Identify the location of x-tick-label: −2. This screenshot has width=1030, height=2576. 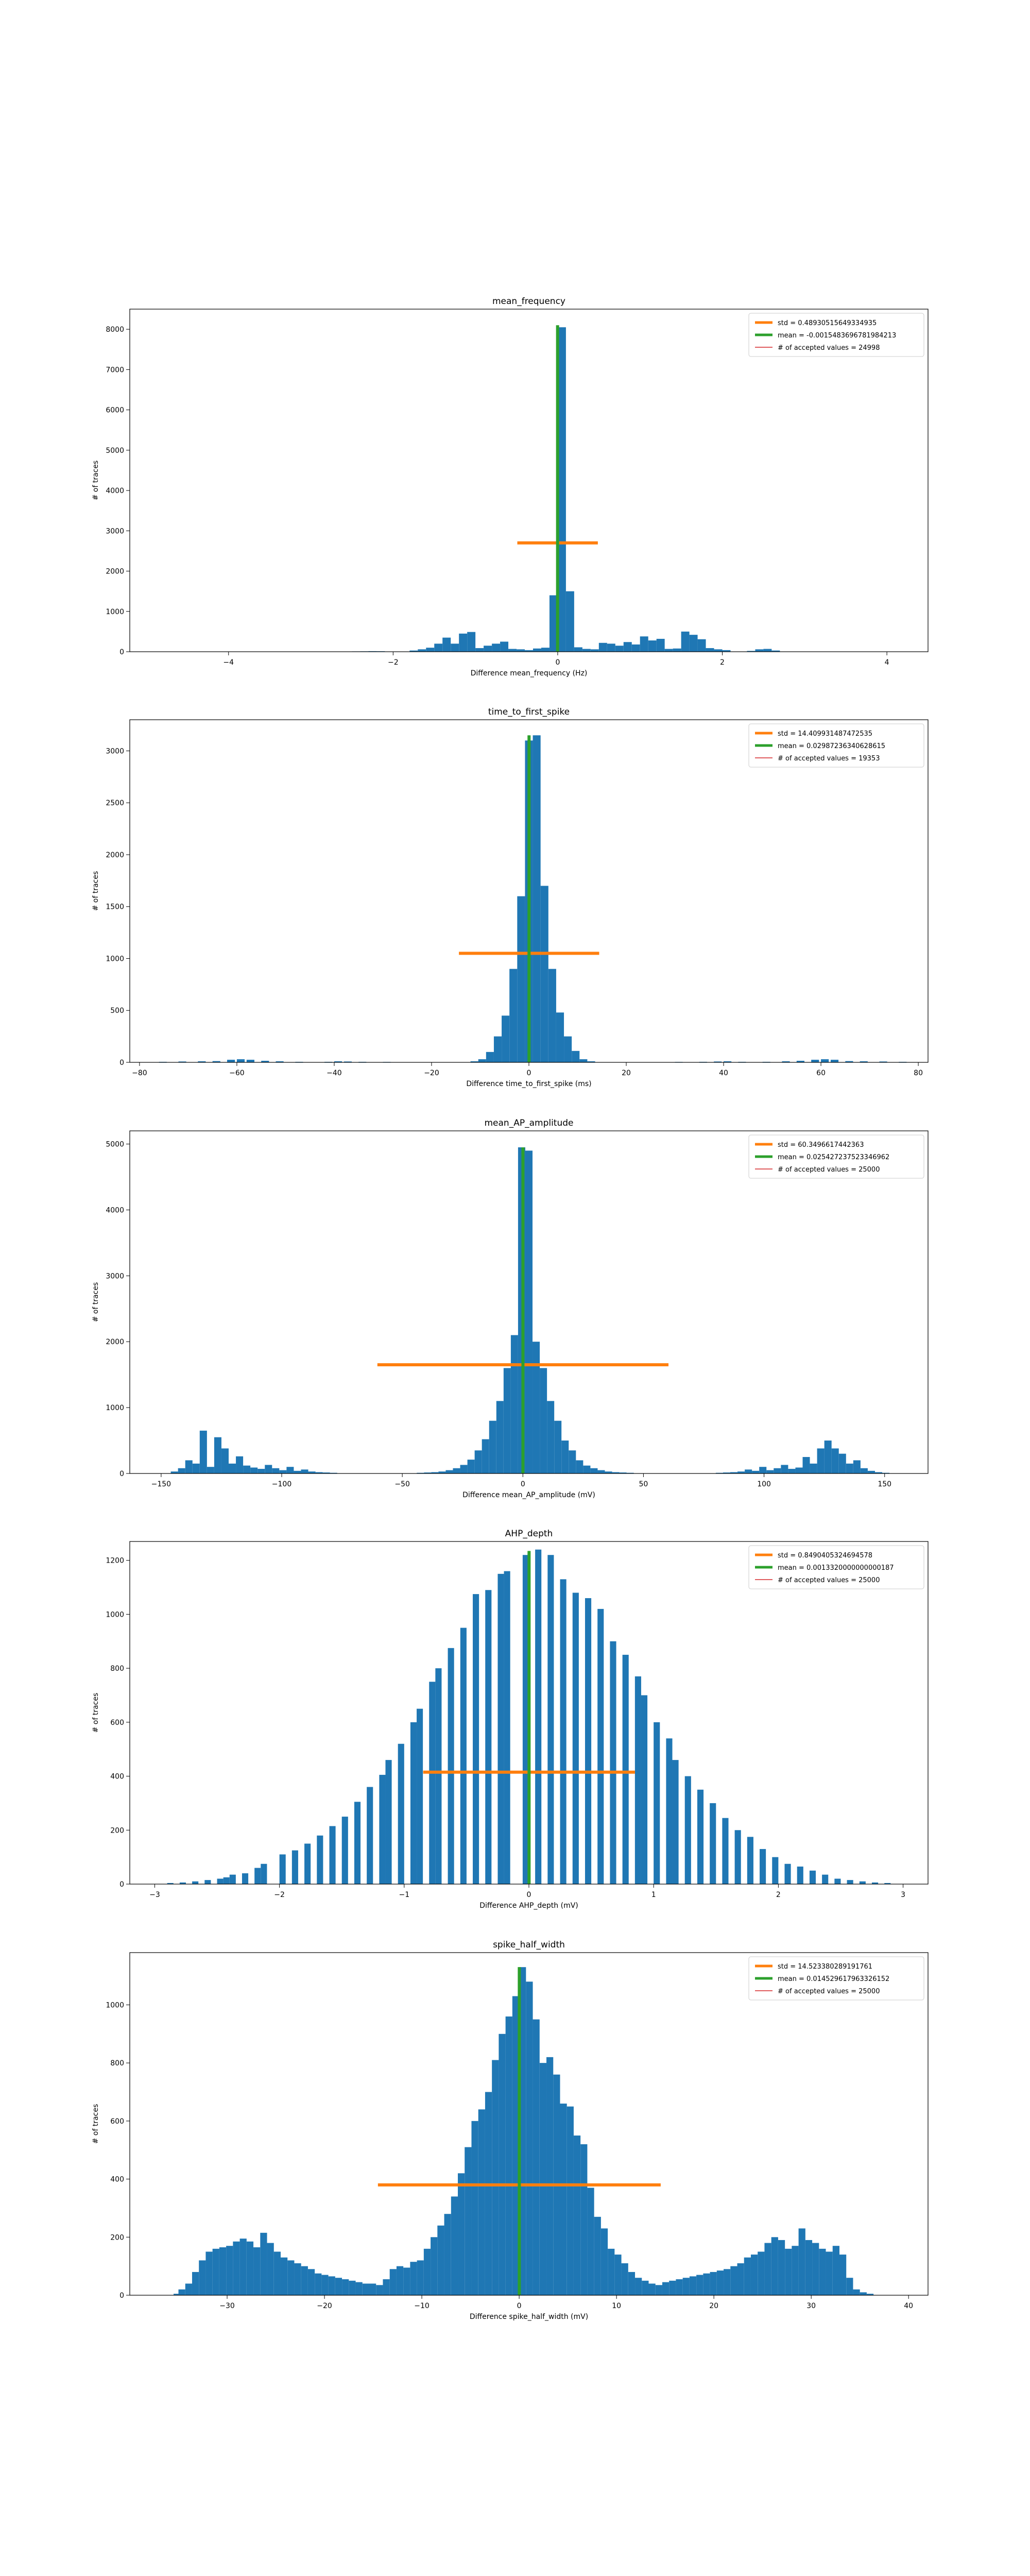
(393, 662).